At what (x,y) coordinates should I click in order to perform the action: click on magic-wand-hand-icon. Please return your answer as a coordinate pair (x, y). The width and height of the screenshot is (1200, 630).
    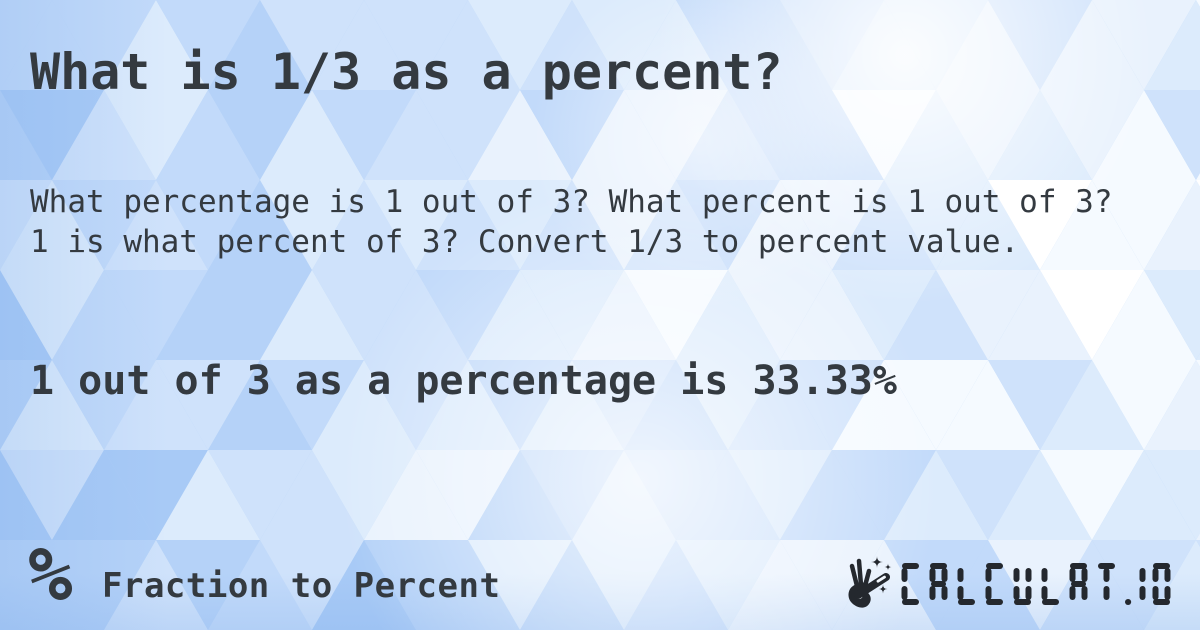
    Looking at the image, I should click on (870, 582).